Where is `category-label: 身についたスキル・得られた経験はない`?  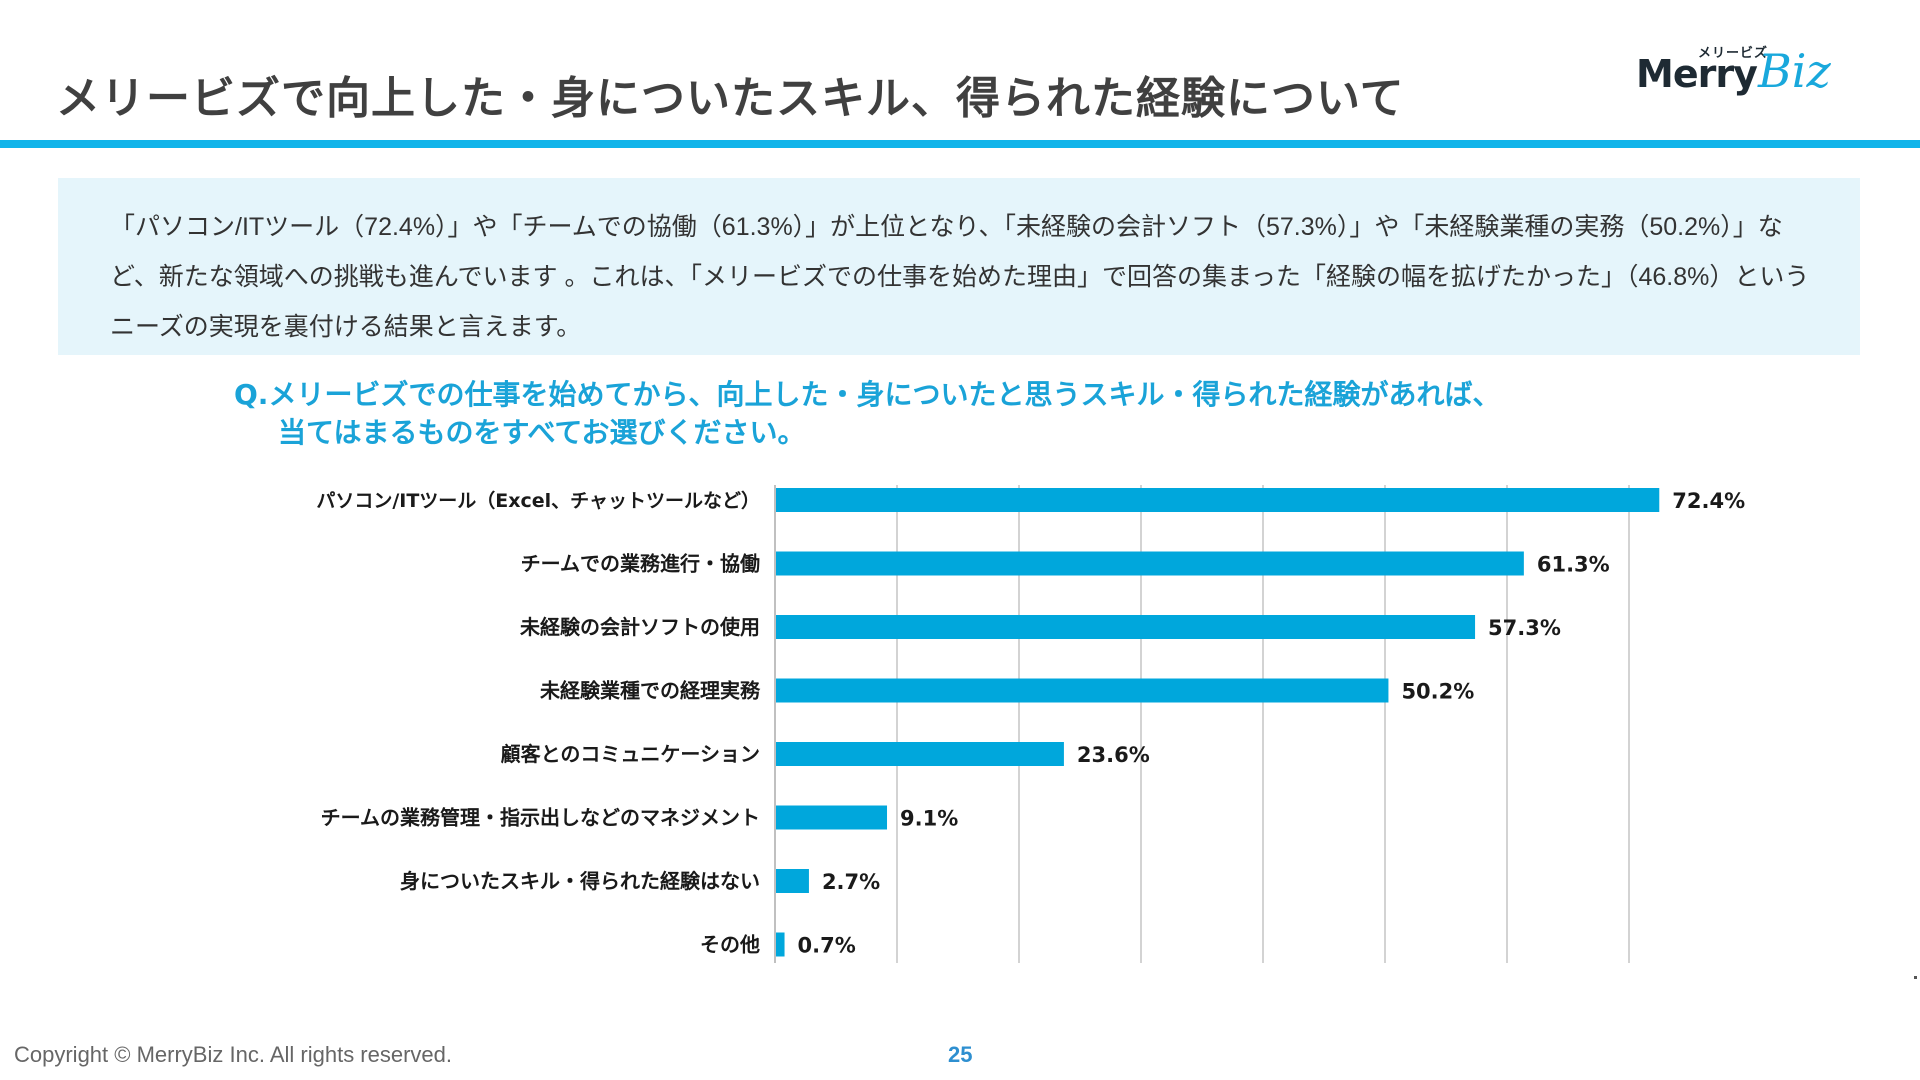 category-label: 身についたスキル・得られた経験はない is located at coordinates (580, 881).